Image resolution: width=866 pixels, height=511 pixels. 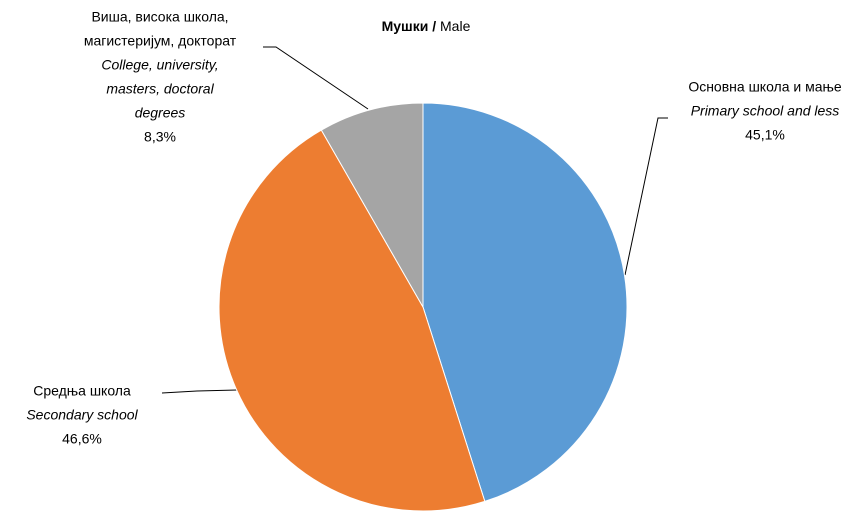 What do you see at coordinates (372, 205) in the screenshot?
I see `pie-slice` at bounding box center [372, 205].